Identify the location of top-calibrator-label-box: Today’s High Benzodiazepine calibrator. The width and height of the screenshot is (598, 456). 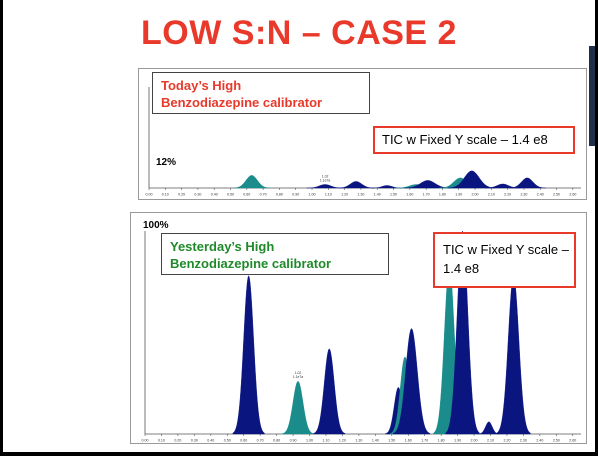
(261, 93).